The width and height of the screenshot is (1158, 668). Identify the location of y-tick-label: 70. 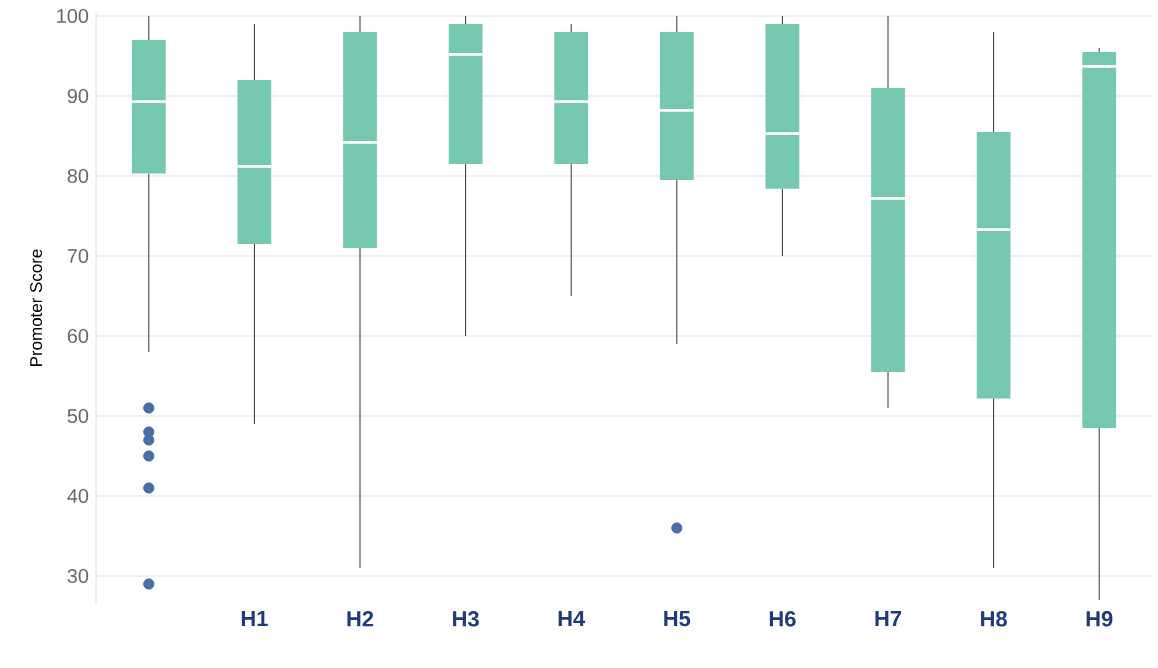
(78, 256).